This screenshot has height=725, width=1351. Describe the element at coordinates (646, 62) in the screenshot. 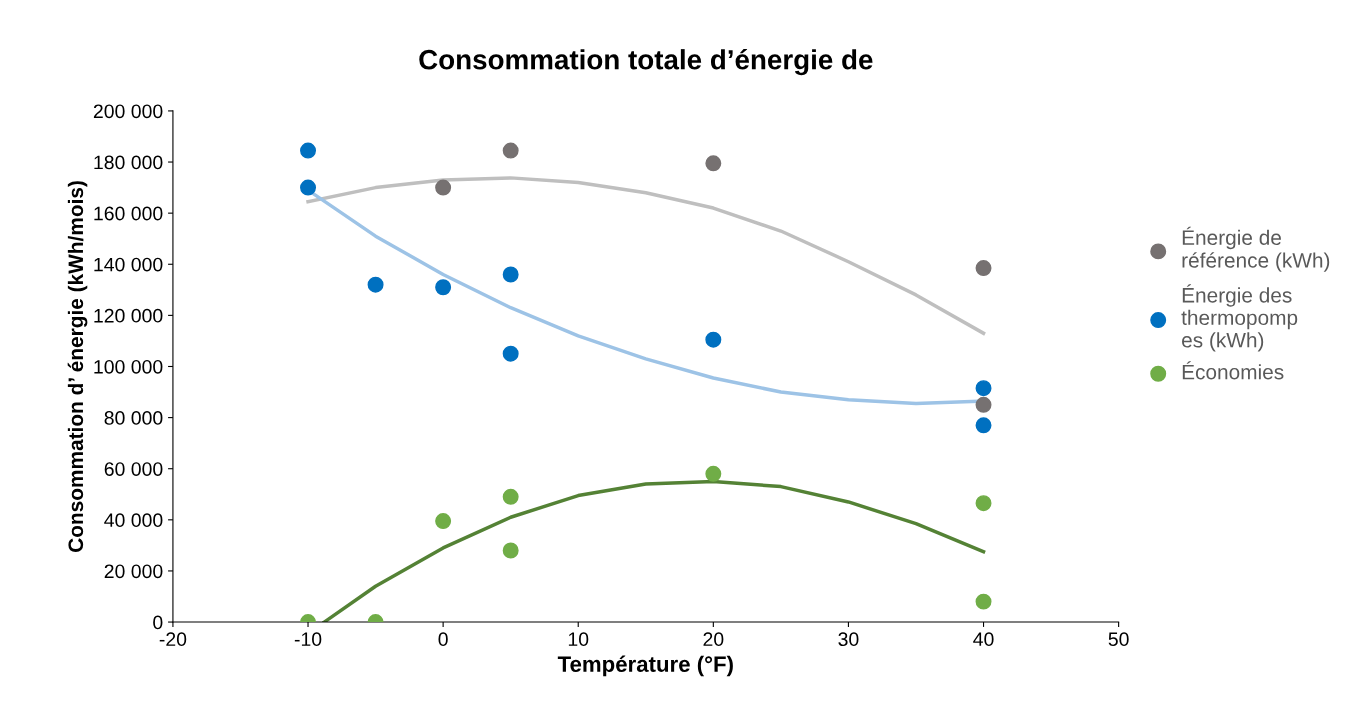

I see `chart-title: Consommation totale d’énergie de` at that location.